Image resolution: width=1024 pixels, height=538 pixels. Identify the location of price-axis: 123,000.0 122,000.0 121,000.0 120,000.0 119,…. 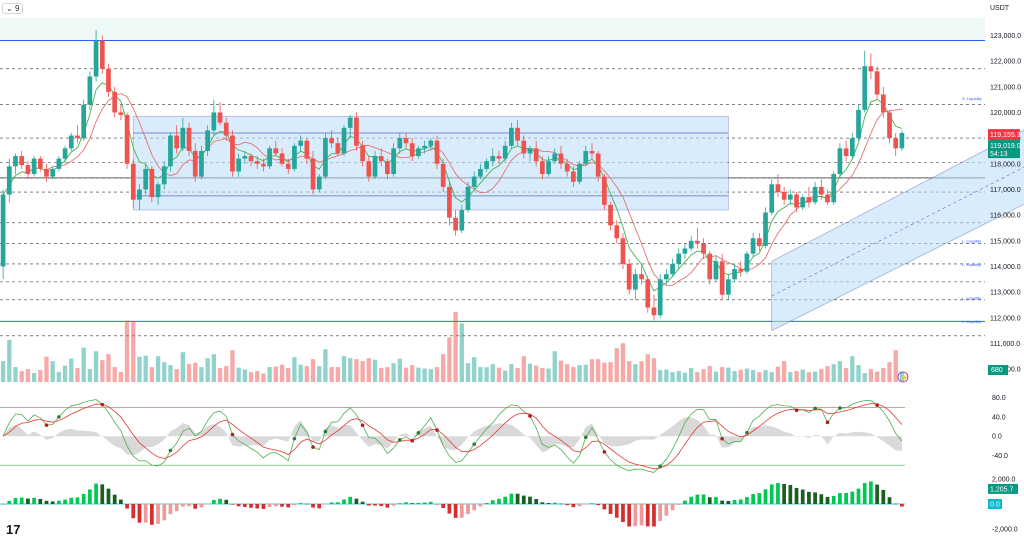
(959, 269).